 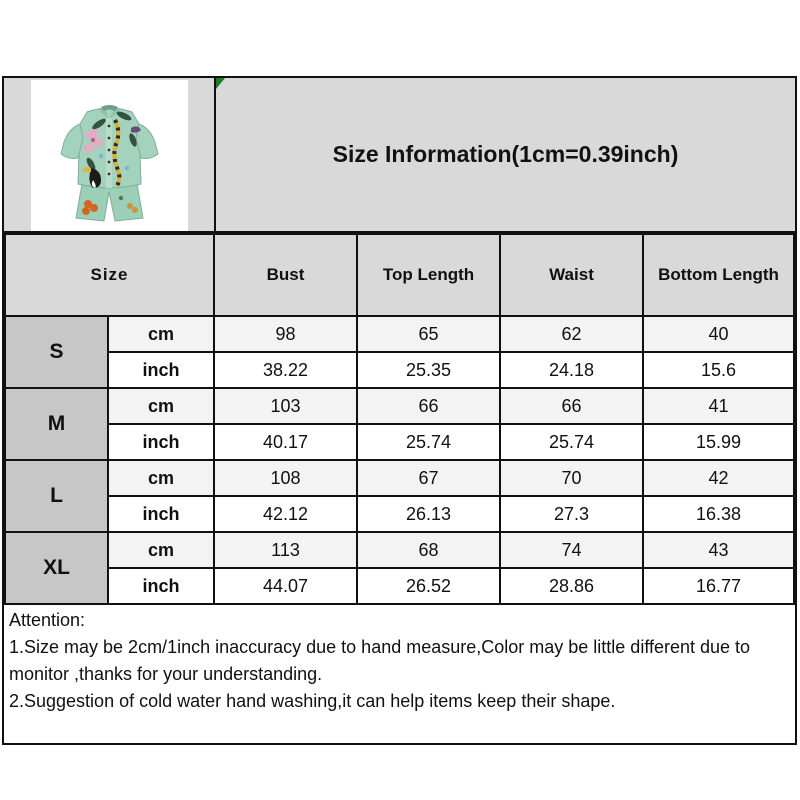 I want to click on cell-value: 113, so click(x=285, y=550).